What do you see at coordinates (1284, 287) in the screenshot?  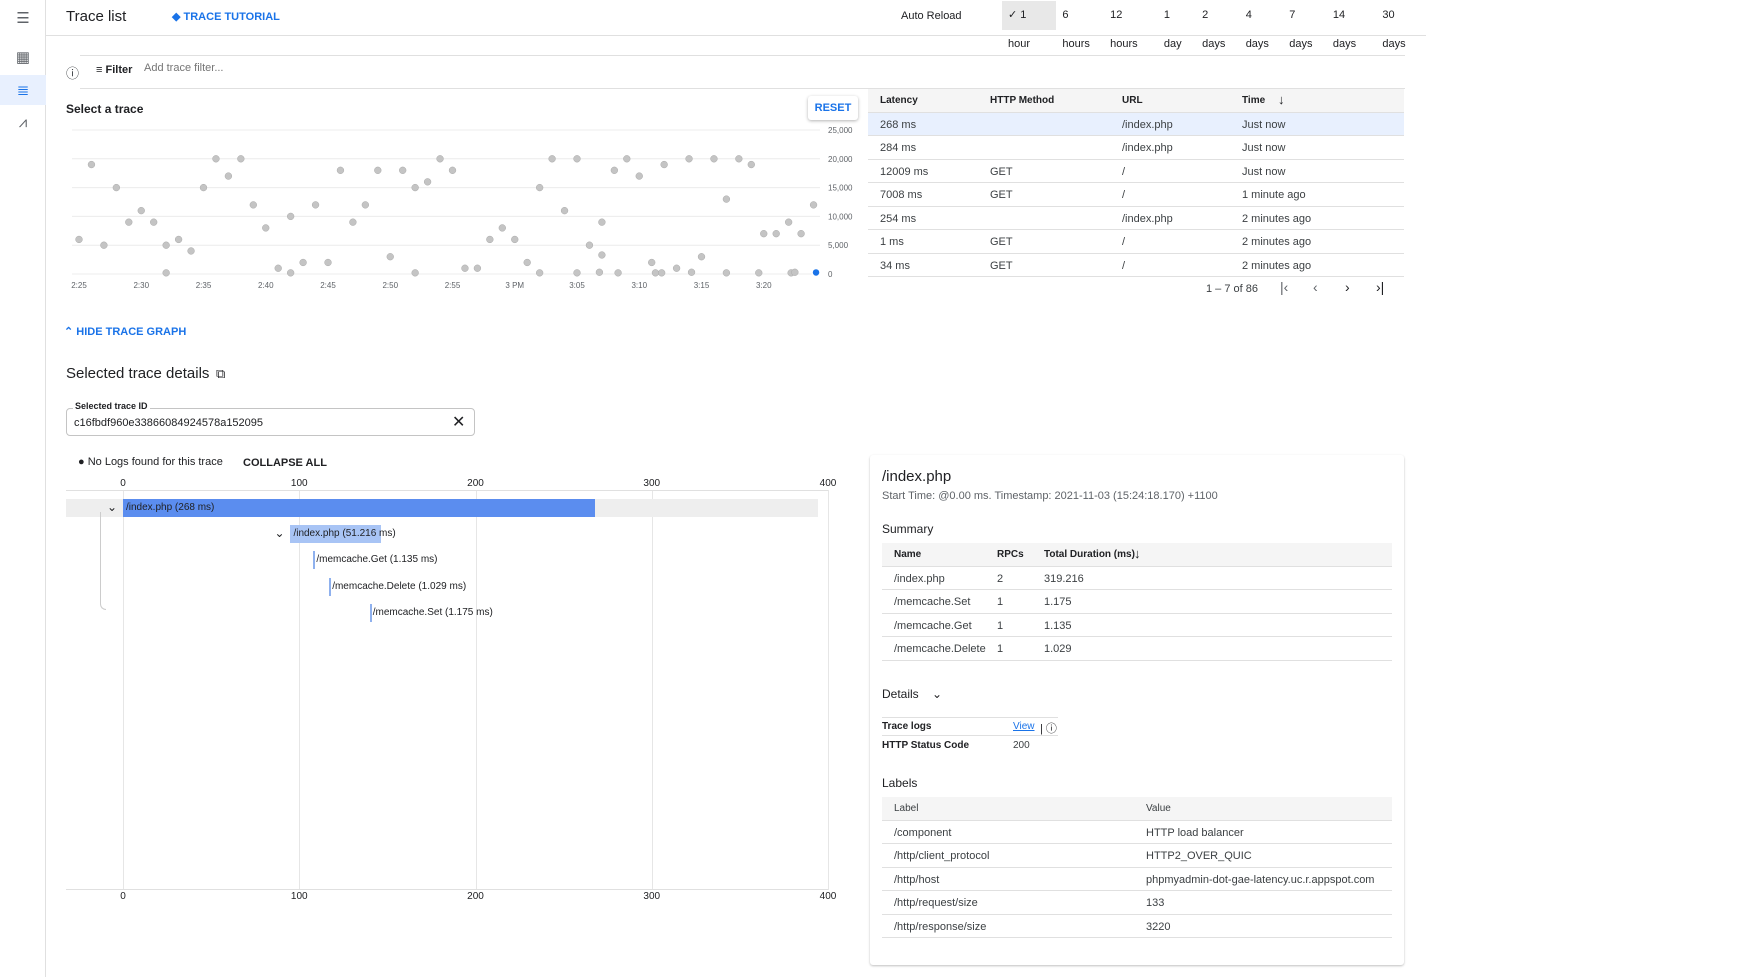 I see `first-page-icon: |‹` at bounding box center [1284, 287].